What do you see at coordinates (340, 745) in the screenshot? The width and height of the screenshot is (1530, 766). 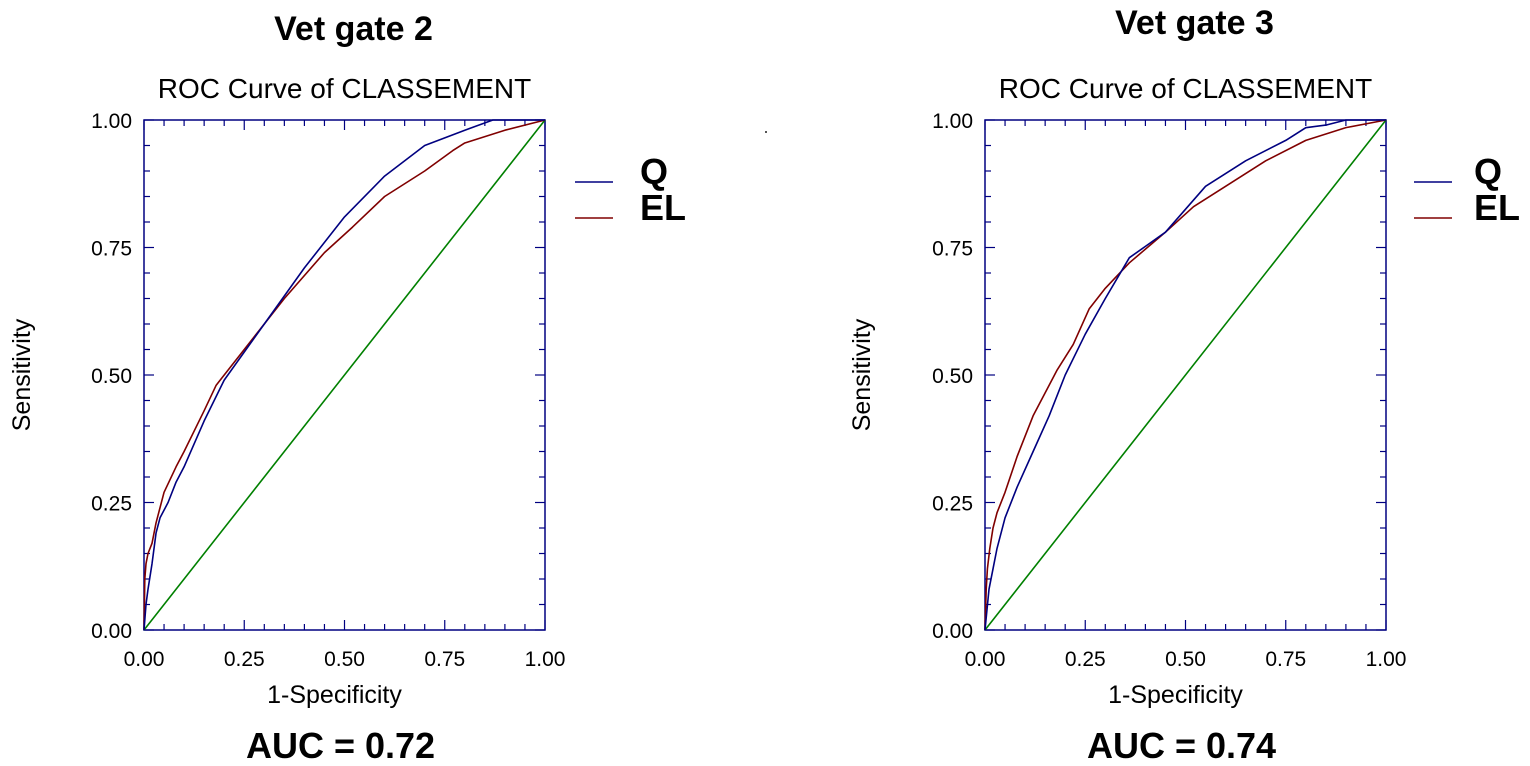 I see `auc-value: AUC = 0.72` at bounding box center [340, 745].